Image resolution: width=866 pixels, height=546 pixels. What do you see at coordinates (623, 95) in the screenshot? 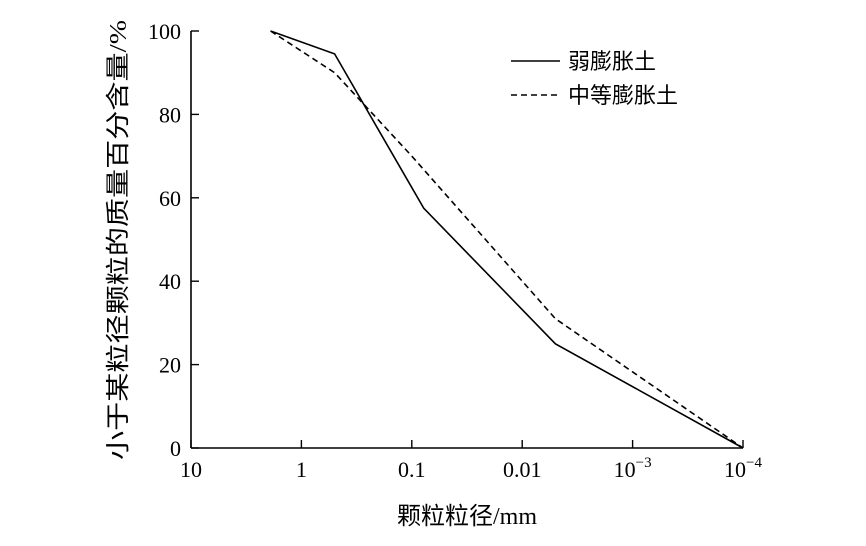
I see `legend-label-2: 中等膨胀土` at bounding box center [623, 95].